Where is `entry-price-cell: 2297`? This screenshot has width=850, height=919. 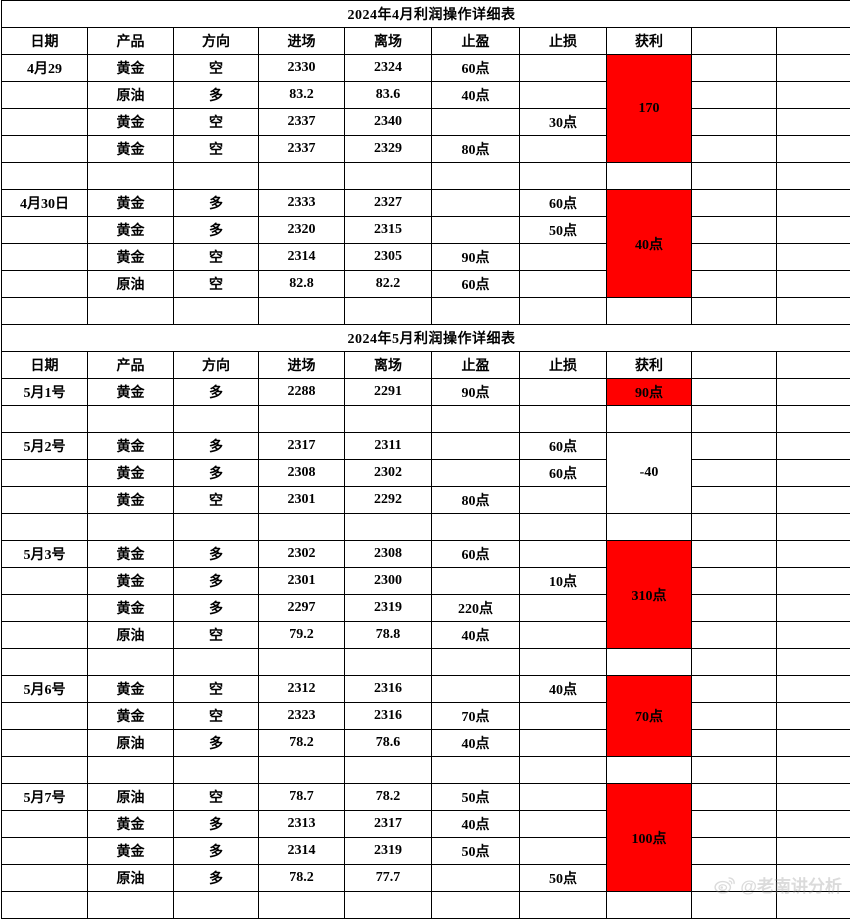 entry-price-cell: 2297 is located at coordinates (302, 608).